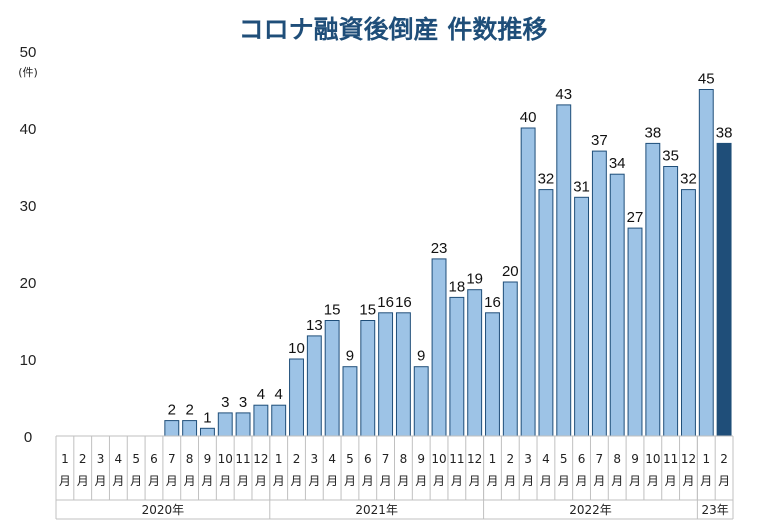  I want to click on year-label: 23年, so click(715, 510).